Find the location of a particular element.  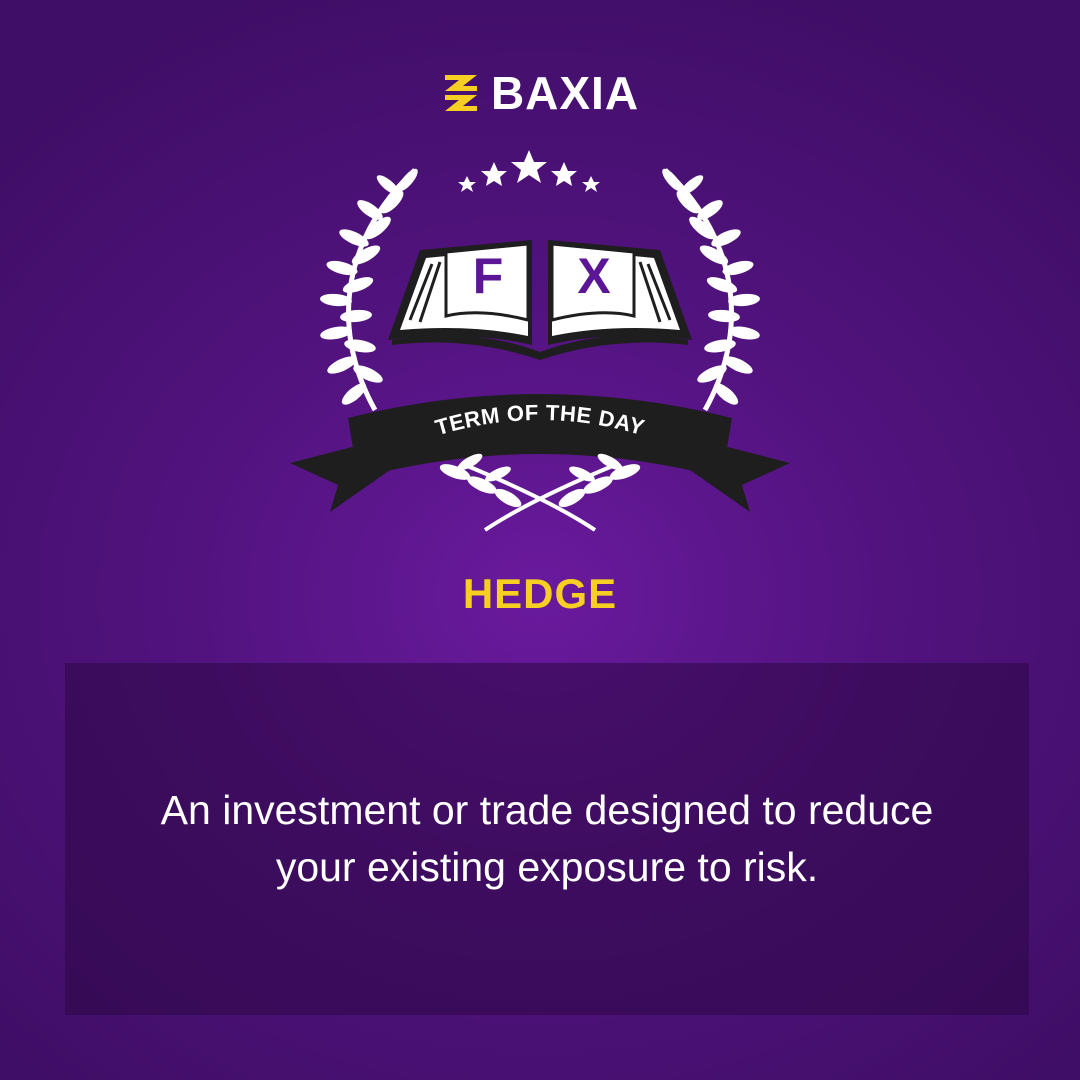

open-book-icon: F X is located at coordinates (540, 300).